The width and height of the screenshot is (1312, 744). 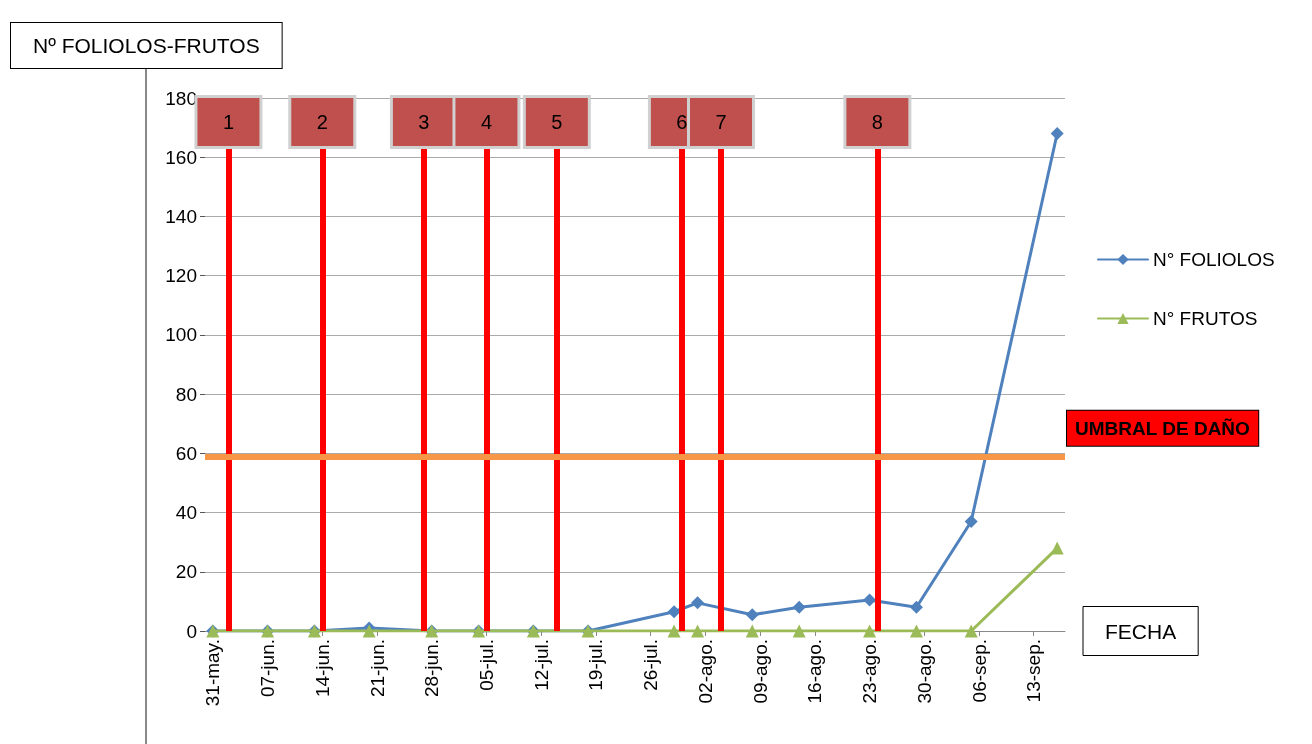 I want to click on y-tick-label: 40, so click(x=186, y=513).